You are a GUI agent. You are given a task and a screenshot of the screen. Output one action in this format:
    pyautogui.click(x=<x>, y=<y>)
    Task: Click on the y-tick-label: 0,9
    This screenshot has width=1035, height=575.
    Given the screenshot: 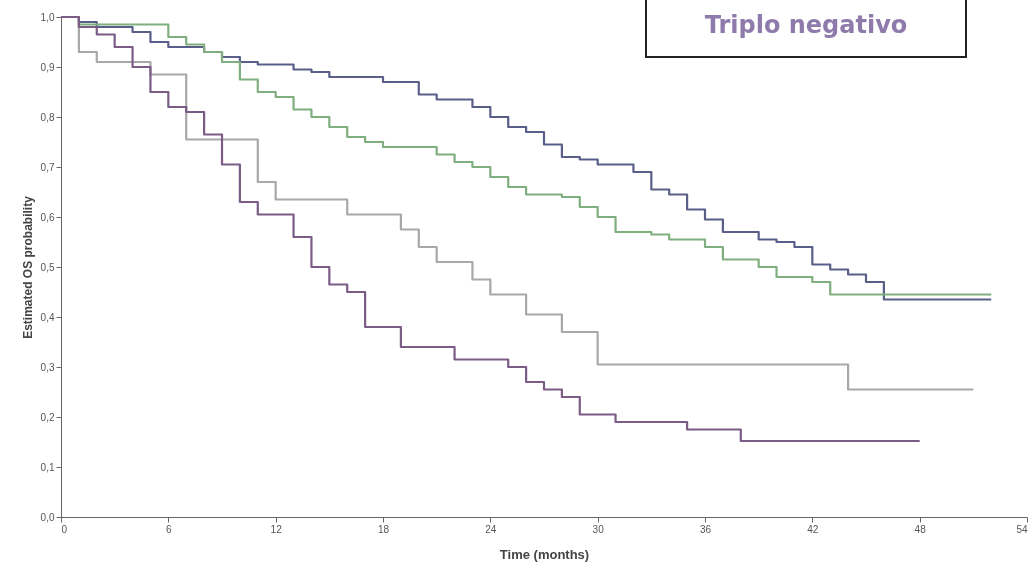 What is the action you would take?
    pyautogui.click(x=47, y=67)
    